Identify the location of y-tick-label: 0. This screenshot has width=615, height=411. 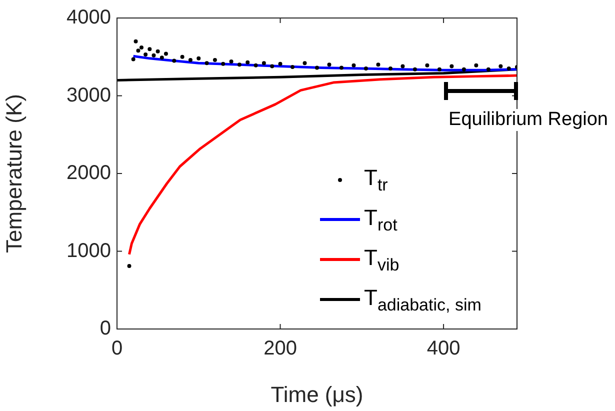
(105, 329).